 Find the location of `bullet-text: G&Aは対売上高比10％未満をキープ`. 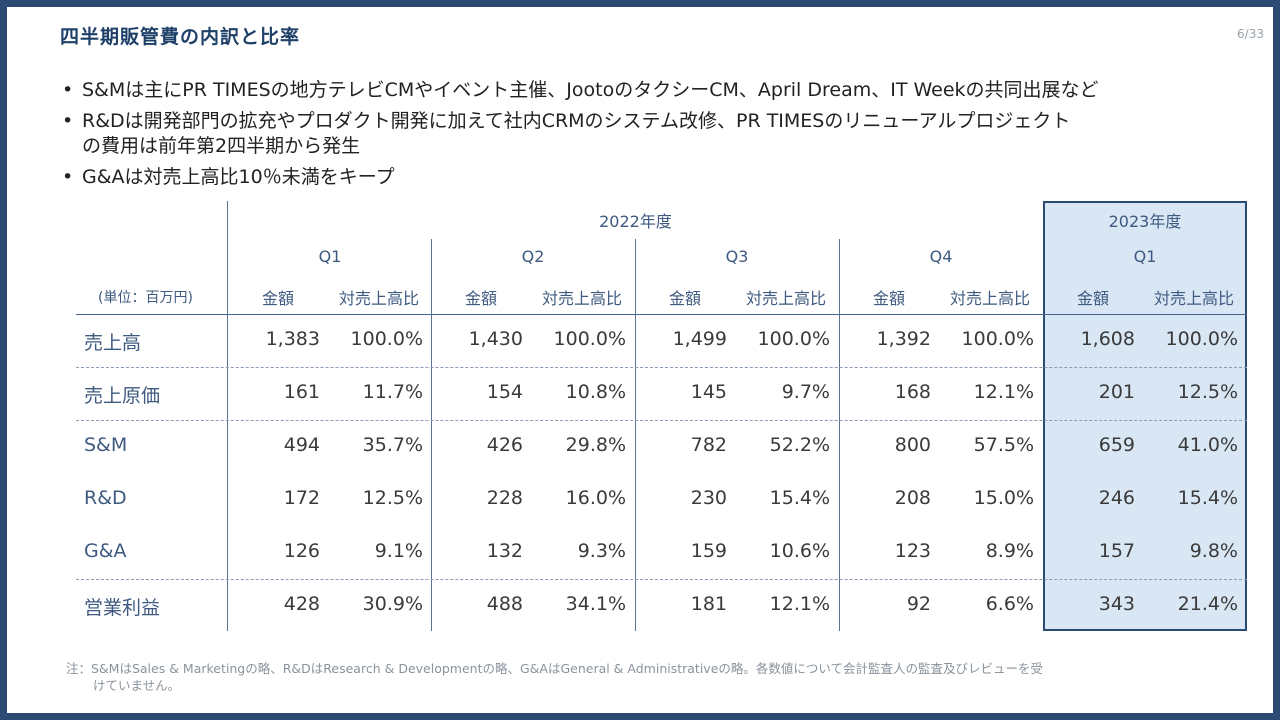

bullet-text: G&Aは対売上高比10％未満をキープ is located at coordinates (238, 177).